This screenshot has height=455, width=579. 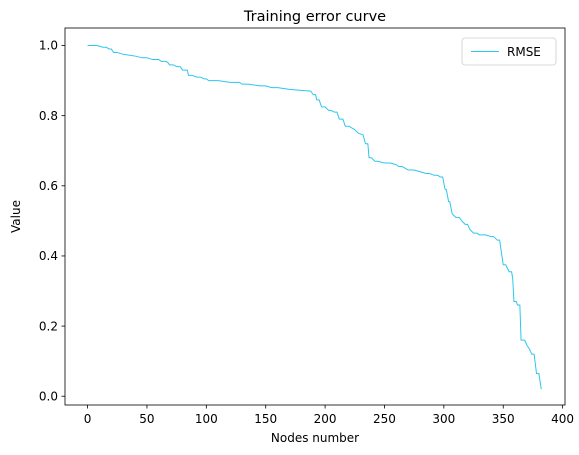 I want to click on x-tick-label: 100, so click(x=206, y=419).